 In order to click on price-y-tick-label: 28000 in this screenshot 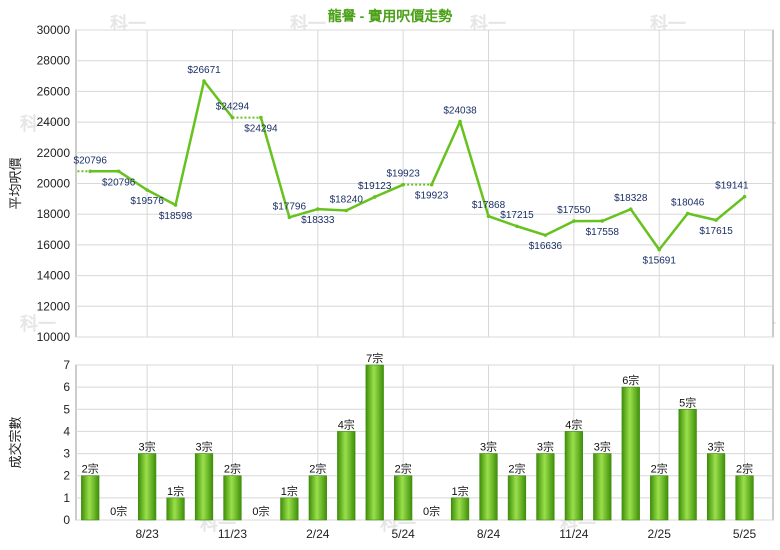, I will do `click(54, 61)`.